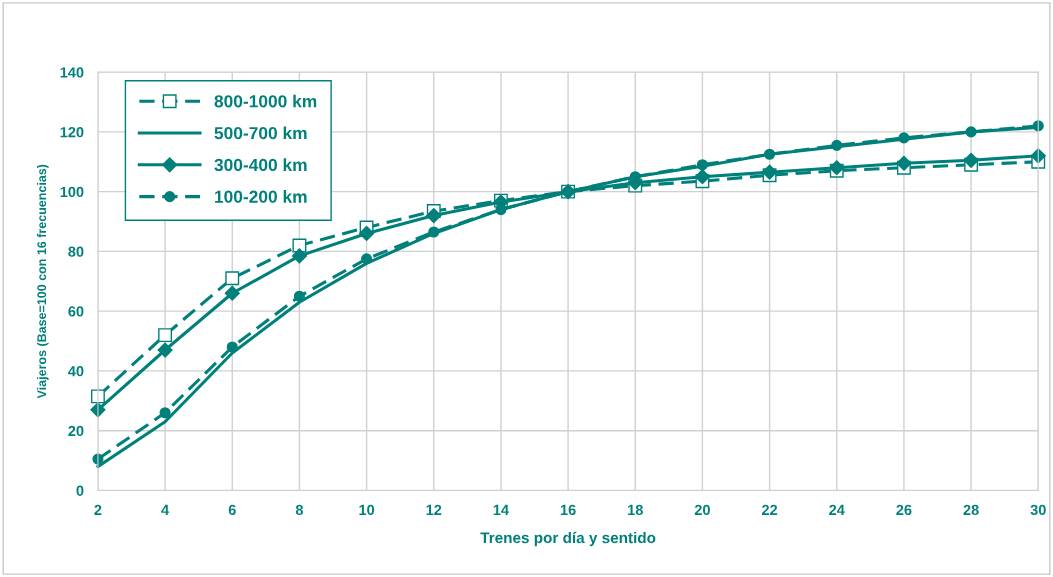 This screenshot has height=577, width=1053. Describe the element at coordinates (837, 509) in the screenshot. I see `x-tick-label: 24` at that location.